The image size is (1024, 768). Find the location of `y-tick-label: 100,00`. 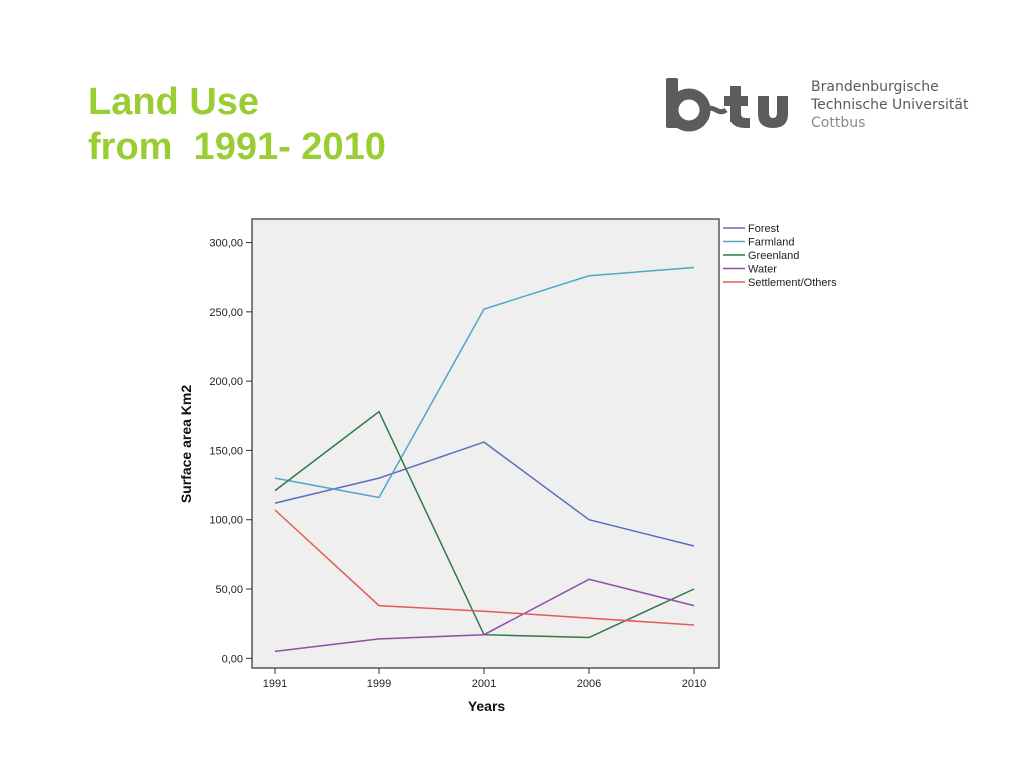

y-tick-label: 100,00 is located at coordinates (226, 521).